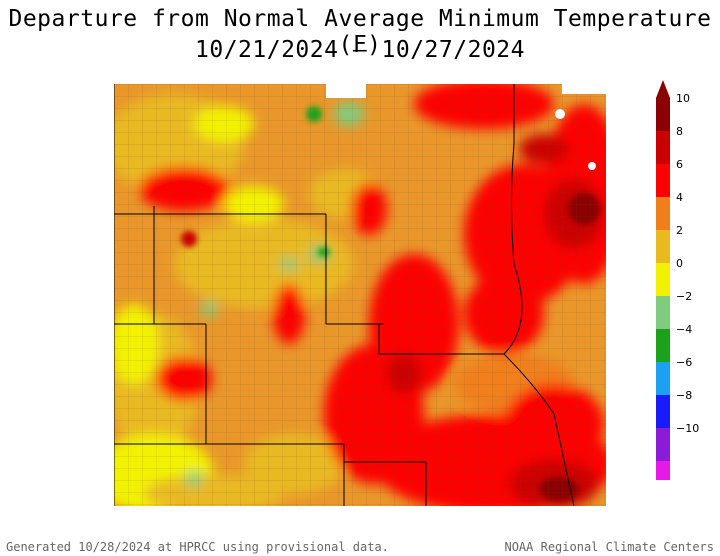  Describe the element at coordinates (679, 230) in the screenshot. I see `legend-label: 2` at that location.